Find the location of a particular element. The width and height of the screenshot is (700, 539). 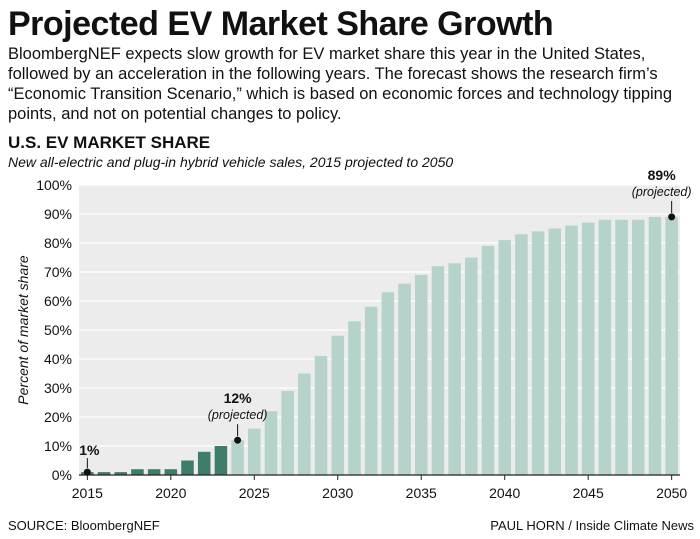

y-tick-label: 10% is located at coordinates (58, 446).